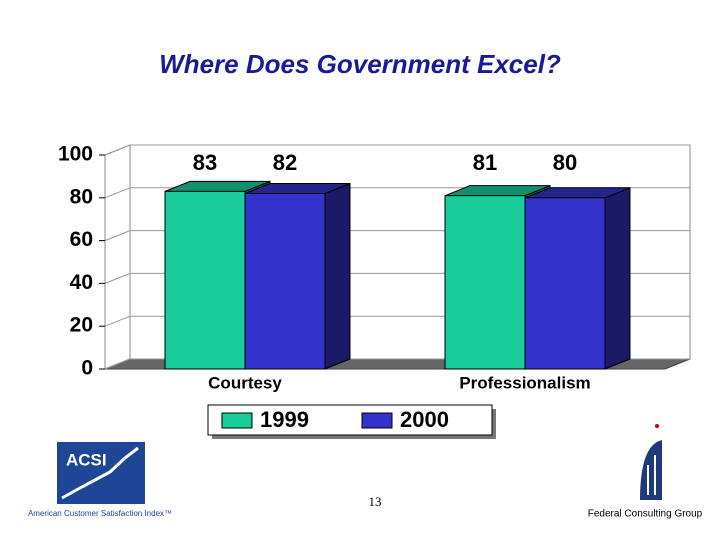 This screenshot has width=720, height=540. I want to click on logo-star, so click(657, 426).